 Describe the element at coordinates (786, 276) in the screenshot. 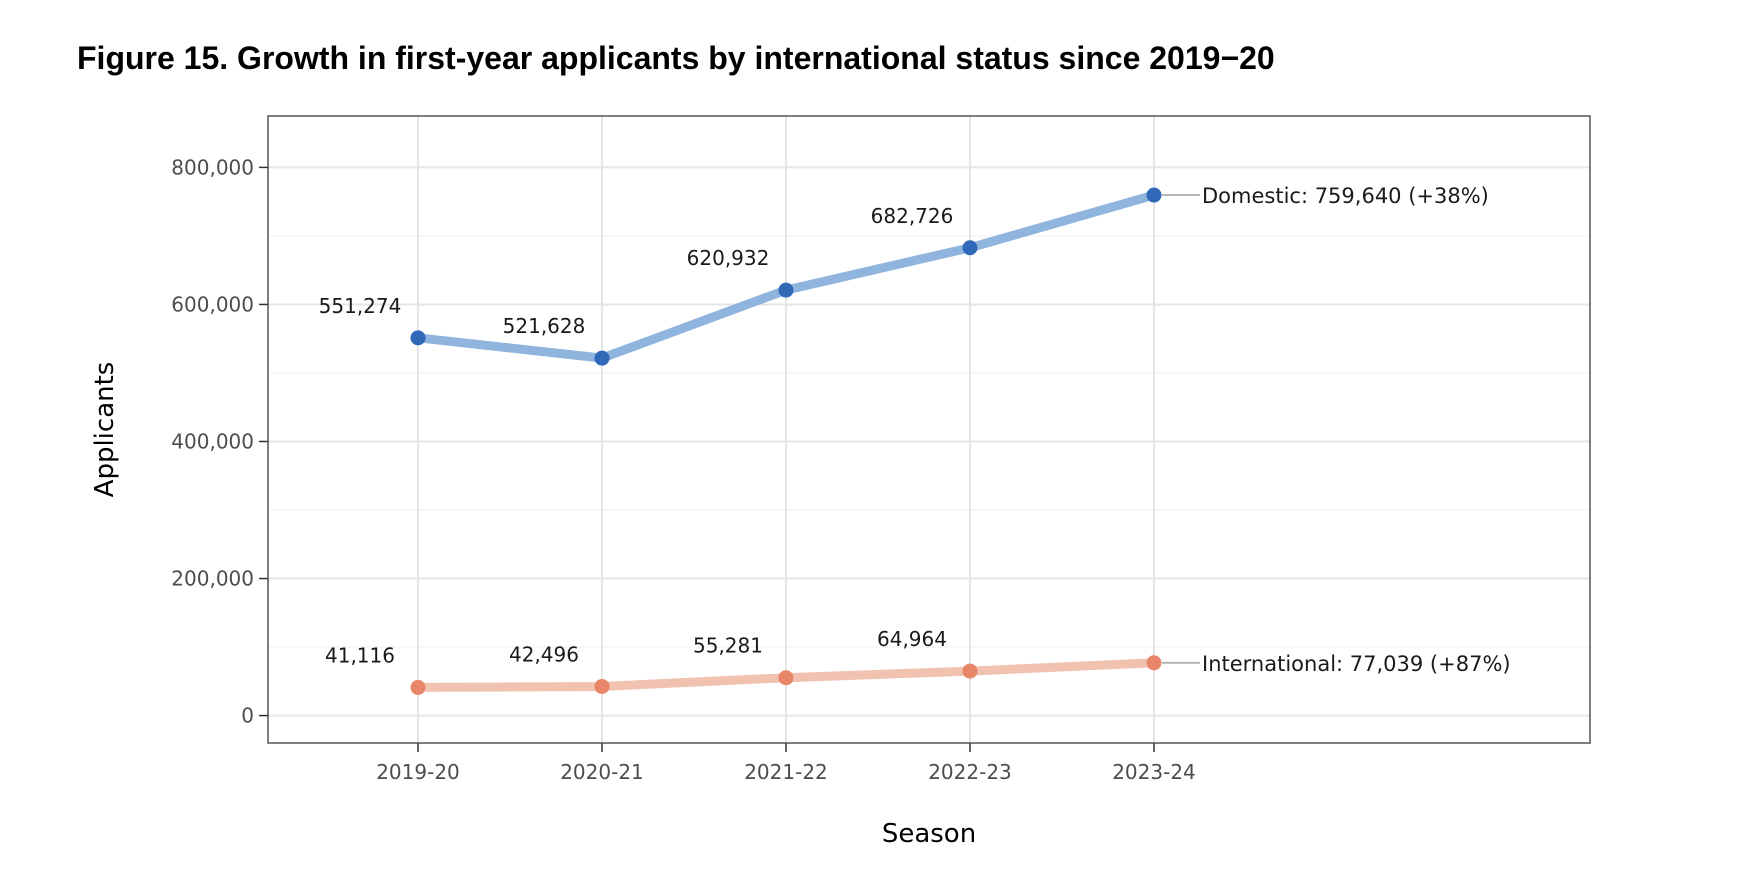

I see `series-domestic` at that location.